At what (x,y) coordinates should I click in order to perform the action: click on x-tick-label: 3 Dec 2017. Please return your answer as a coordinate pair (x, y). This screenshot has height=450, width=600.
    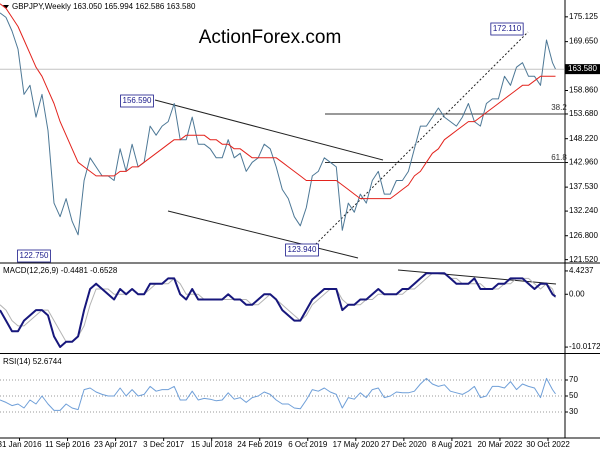
    Looking at the image, I should click on (163, 444).